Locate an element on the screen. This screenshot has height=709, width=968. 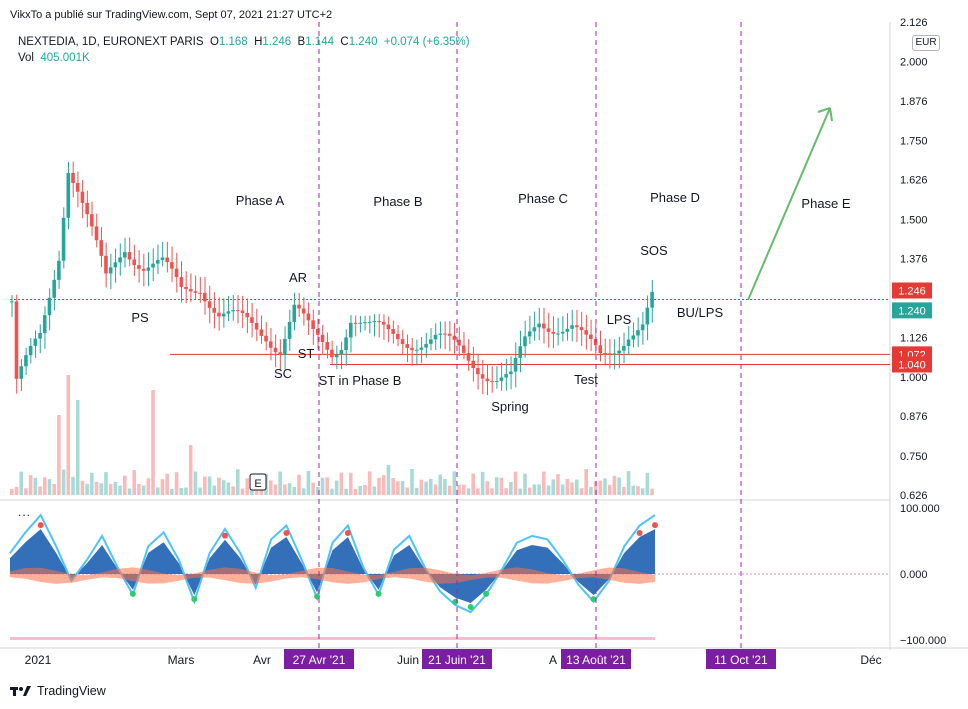
low-value: 1.144 is located at coordinates (319, 42).